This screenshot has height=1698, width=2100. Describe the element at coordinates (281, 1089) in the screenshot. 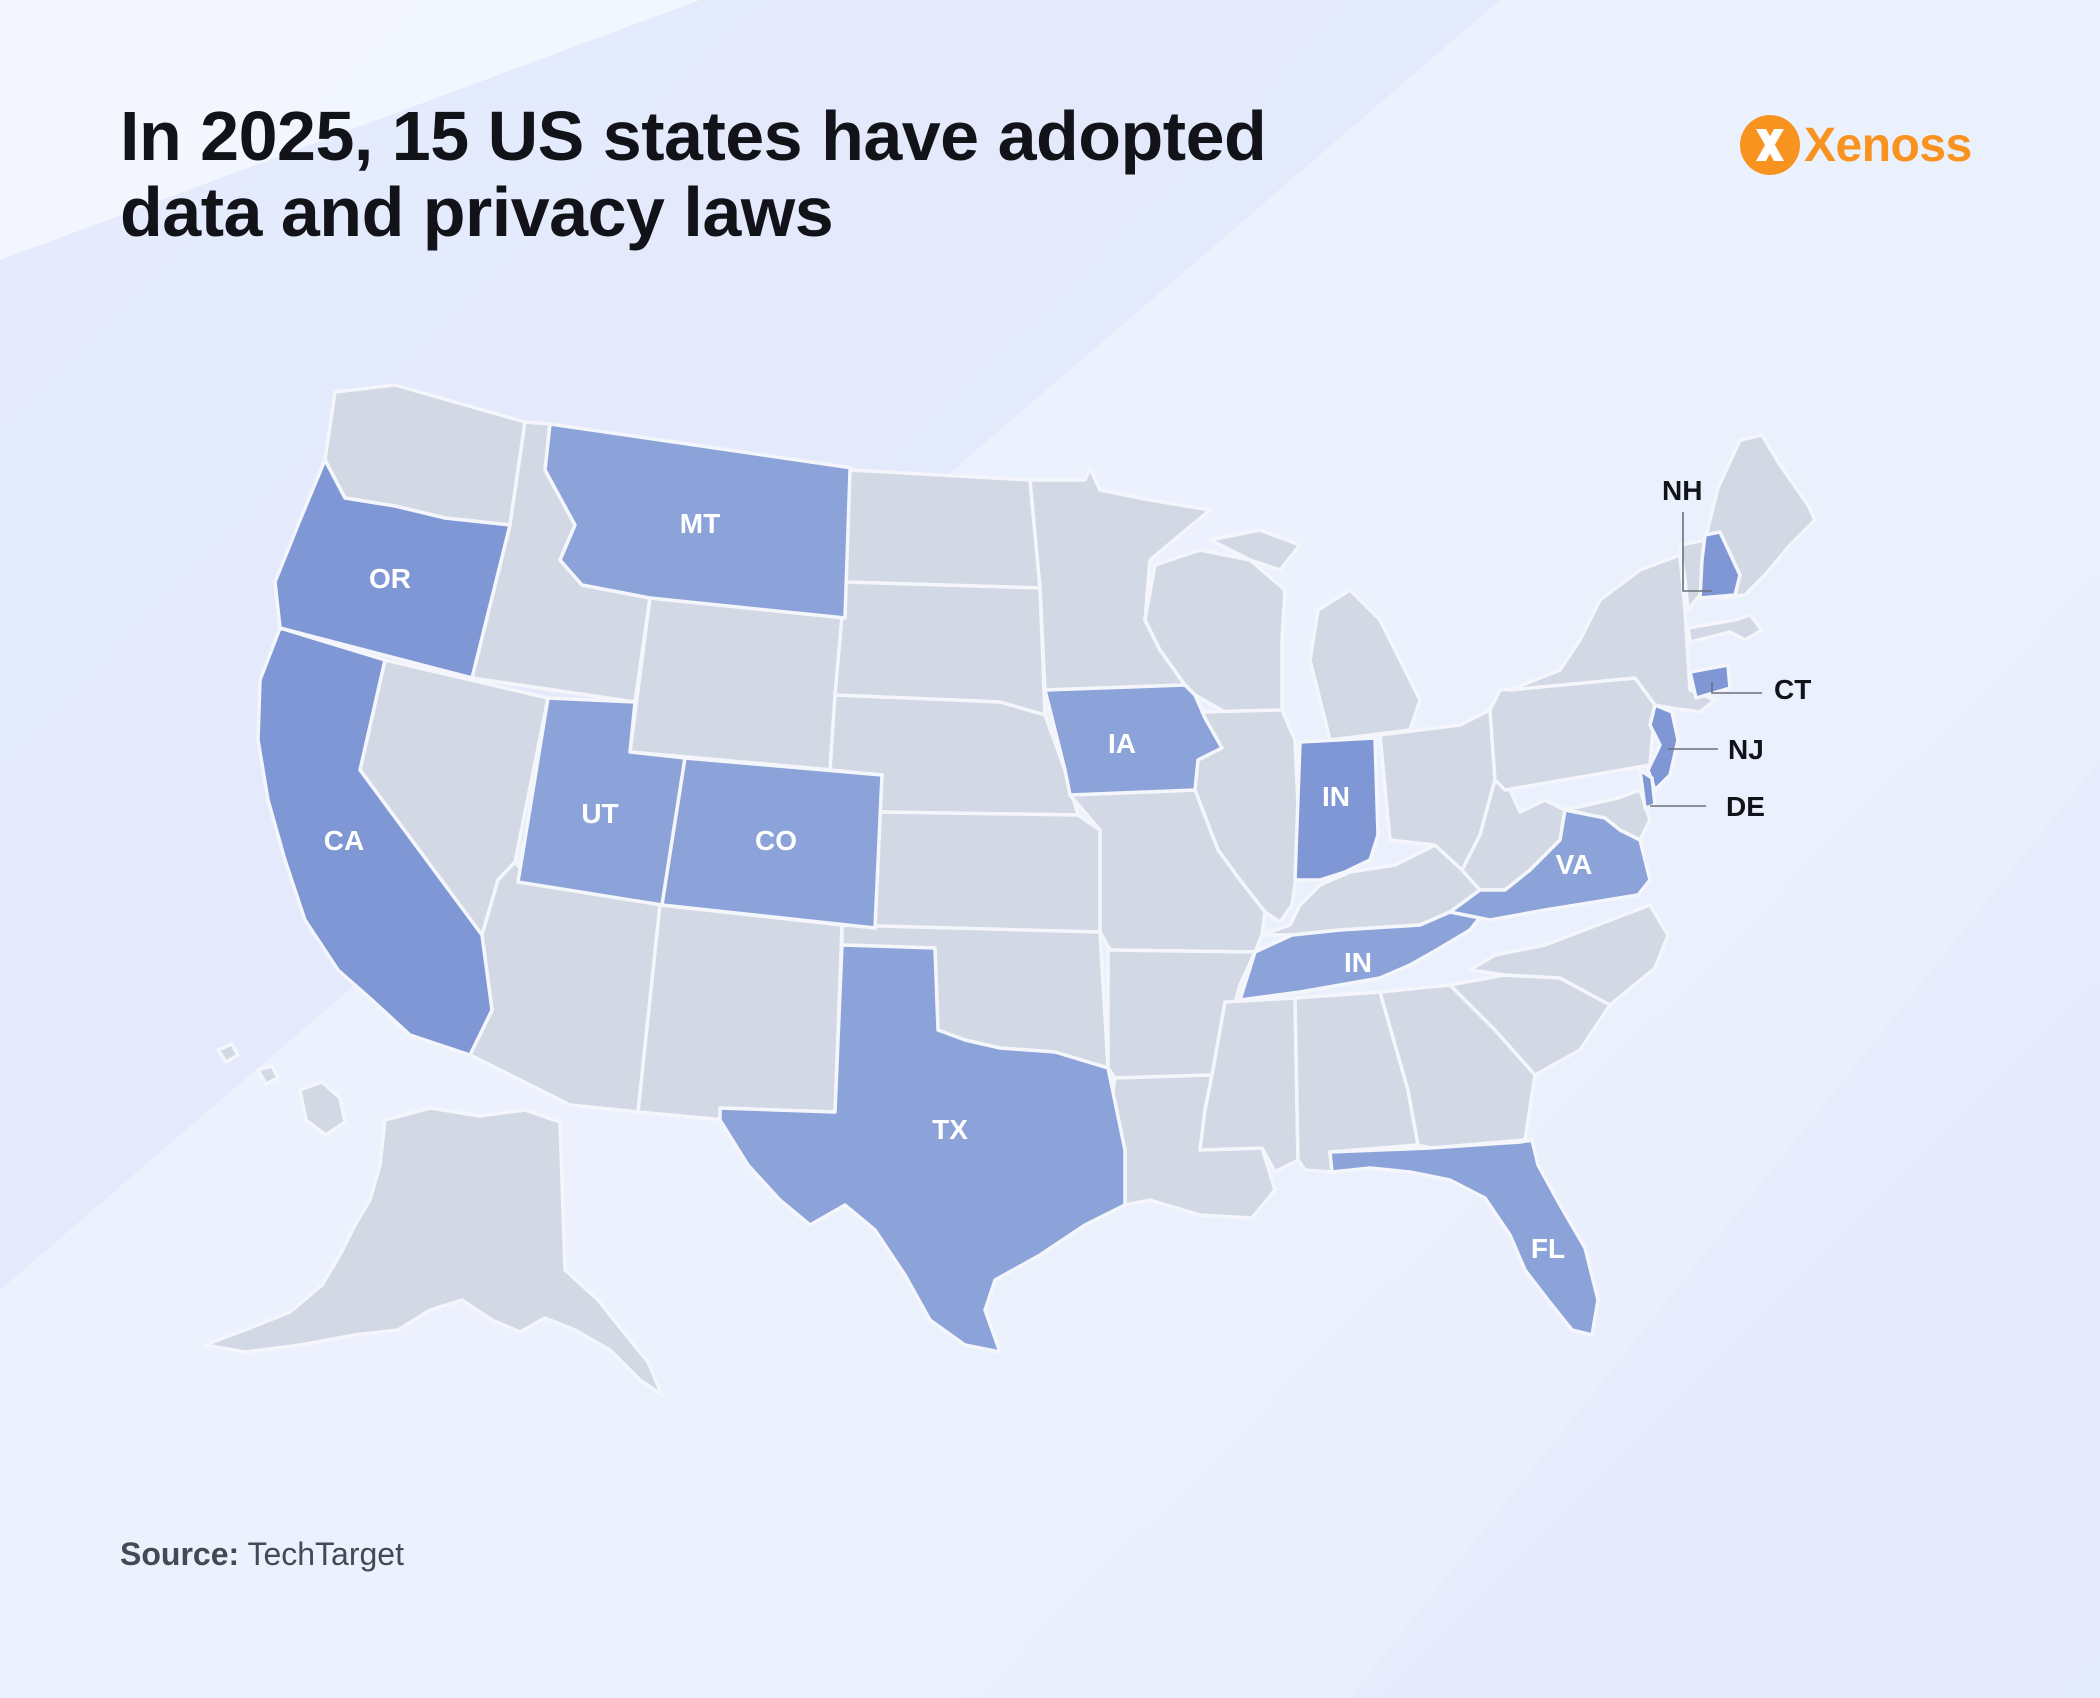

I see `state-hawaii` at that location.